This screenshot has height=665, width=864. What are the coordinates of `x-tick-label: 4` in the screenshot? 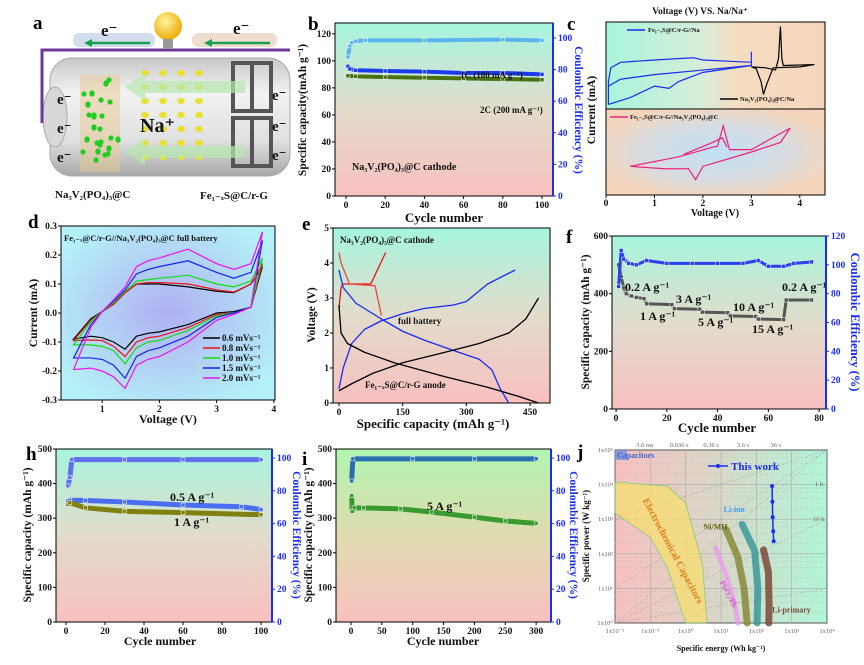 It's located at (273, 410).